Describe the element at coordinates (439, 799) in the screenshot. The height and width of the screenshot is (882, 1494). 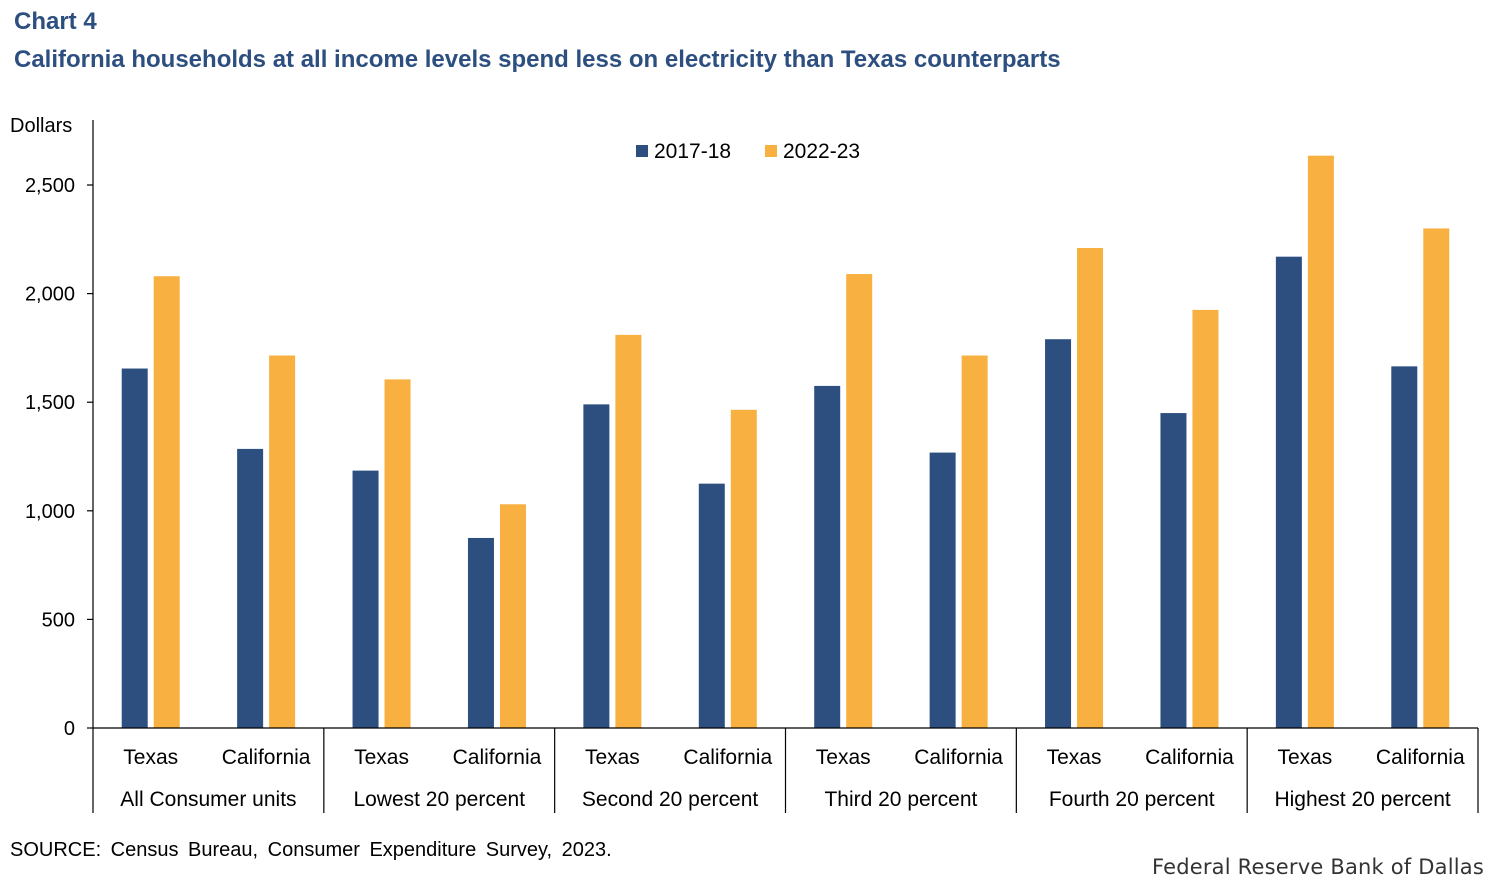
I see `x-group-label: Lowest 20 percent` at that location.